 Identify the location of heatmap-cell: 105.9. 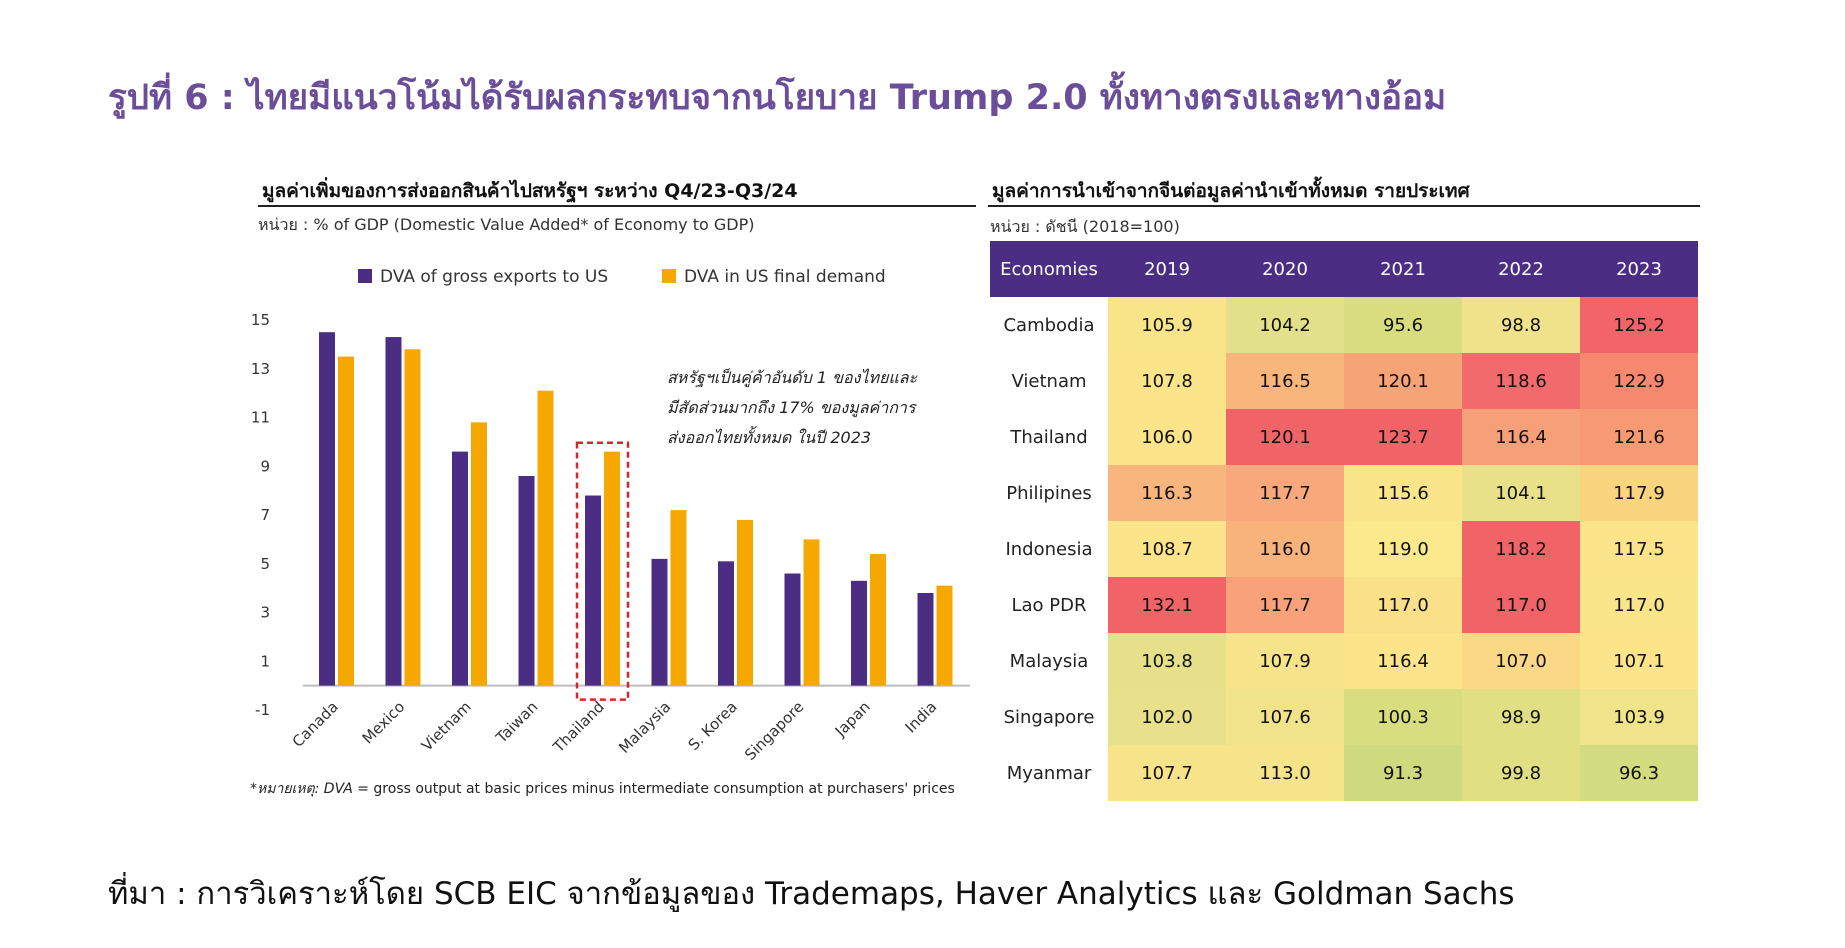
(1167, 325).